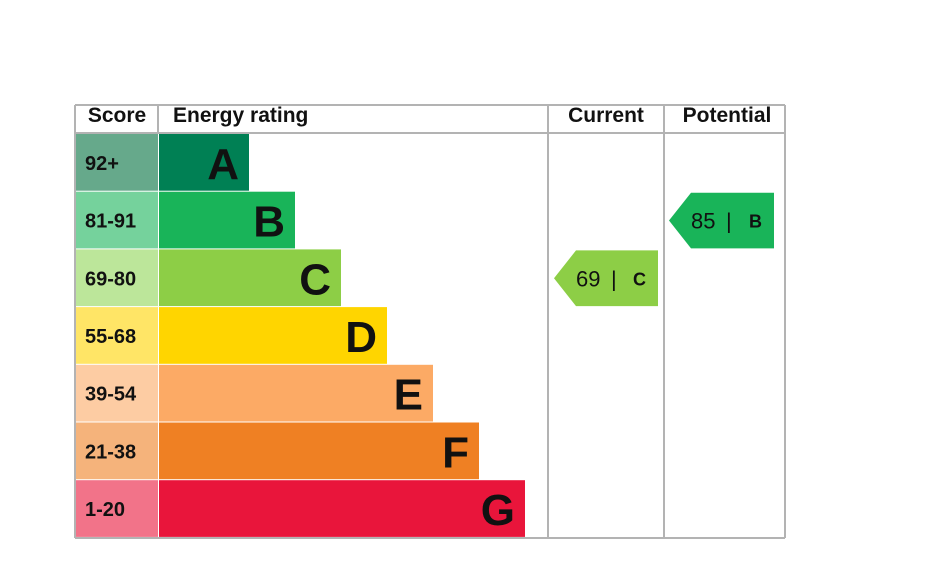 This screenshot has height=585, width=938. What do you see at coordinates (455, 452) in the screenshot?
I see `band-letter-f: F` at bounding box center [455, 452].